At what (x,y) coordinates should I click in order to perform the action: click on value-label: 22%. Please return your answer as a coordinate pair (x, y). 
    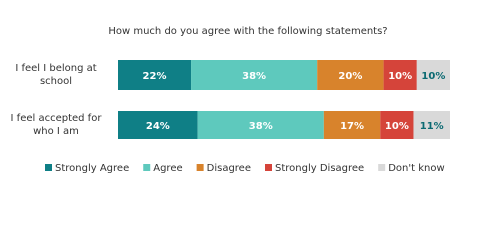
    Looking at the image, I should click on (155, 76).